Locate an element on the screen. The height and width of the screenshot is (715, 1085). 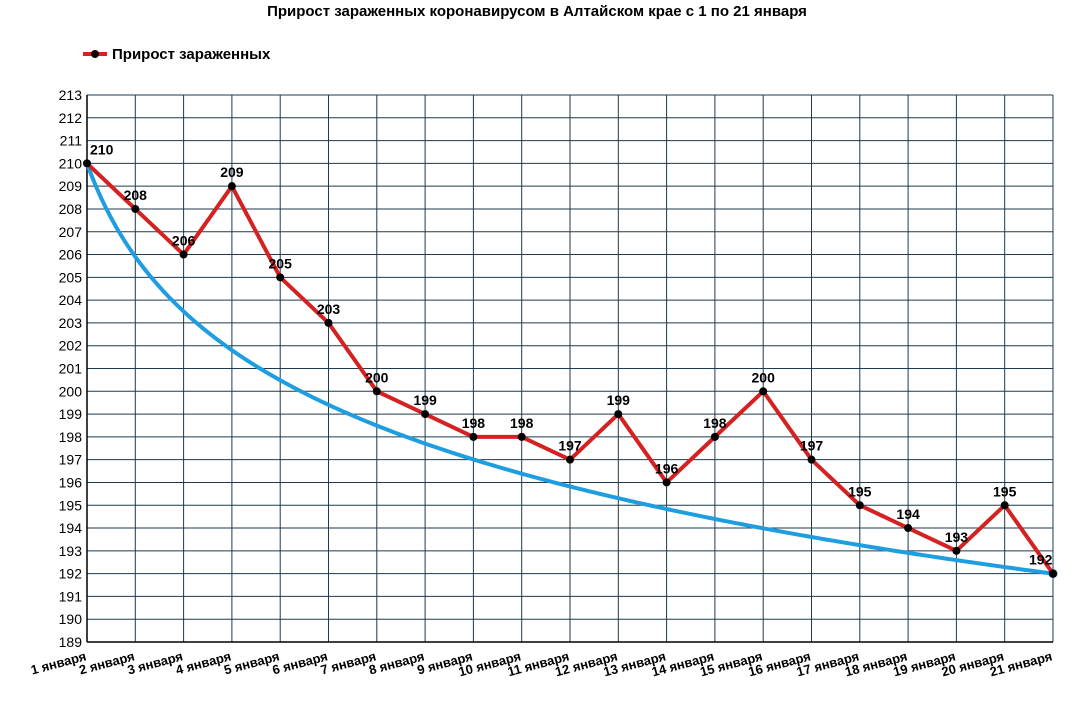
y-tick-label: 209 is located at coordinates (71, 186).